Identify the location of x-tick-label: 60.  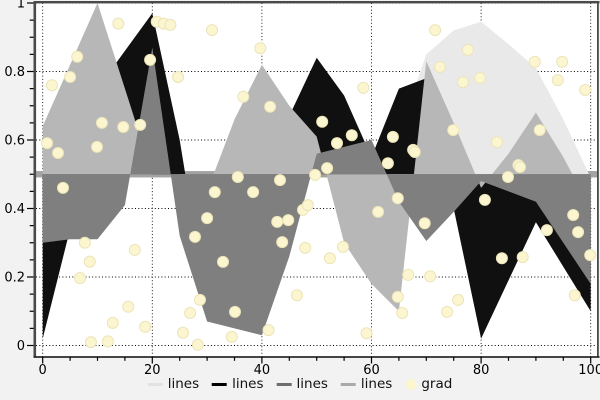
(371, 370).